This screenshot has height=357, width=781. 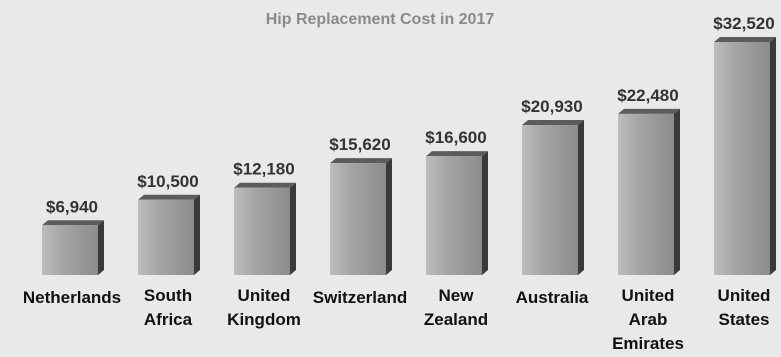 What do you see at coordinates (264, 319) in the screenshot?
I see `category-label-line: Kingdom` at bounding box center [264, 319].